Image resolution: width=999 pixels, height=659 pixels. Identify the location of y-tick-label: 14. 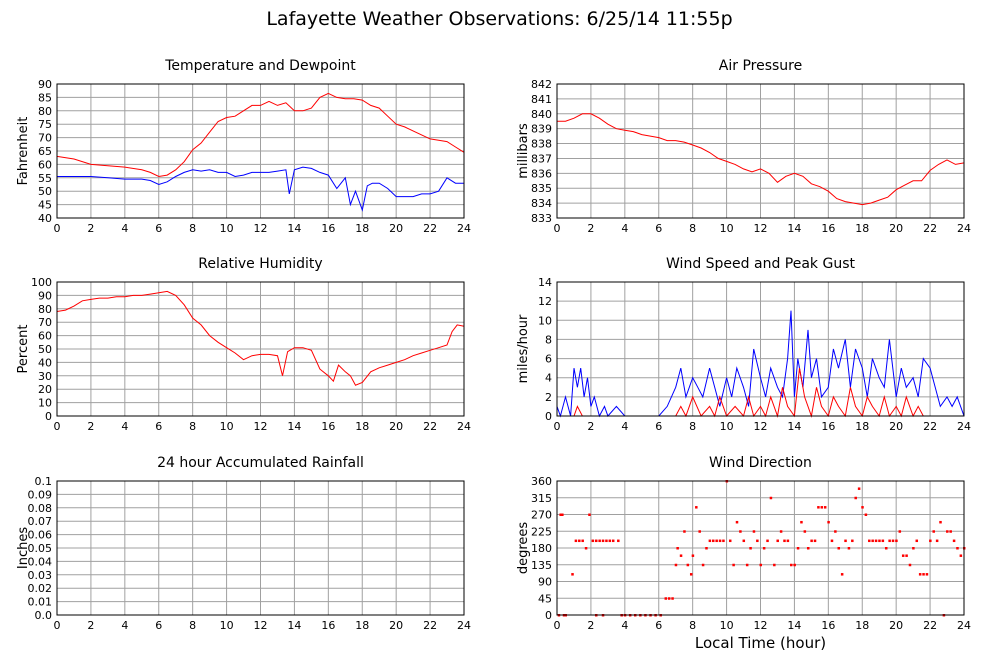
(545, 282).